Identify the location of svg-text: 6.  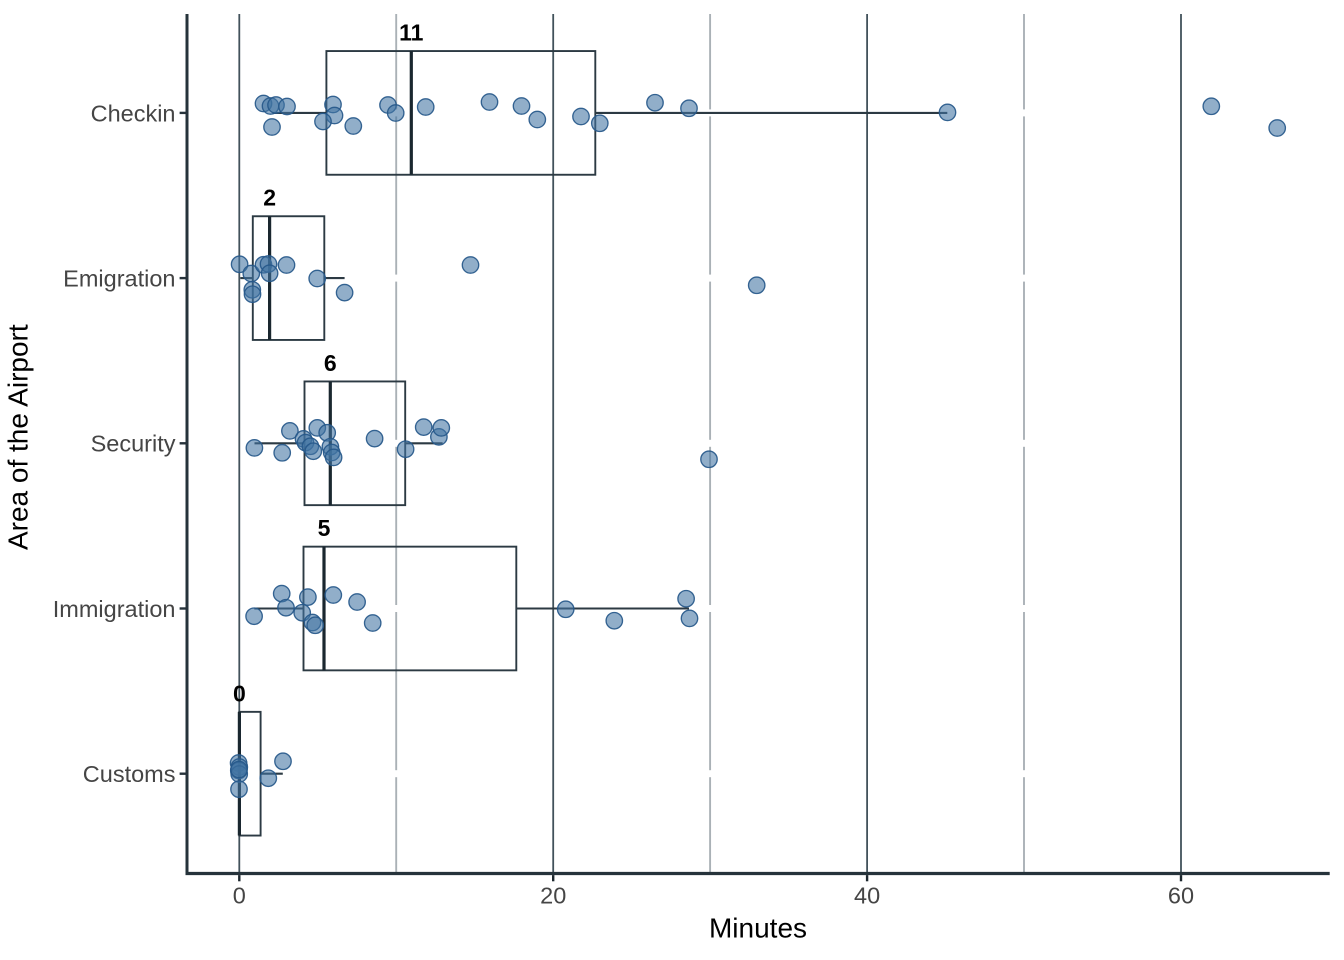
(330, 363).